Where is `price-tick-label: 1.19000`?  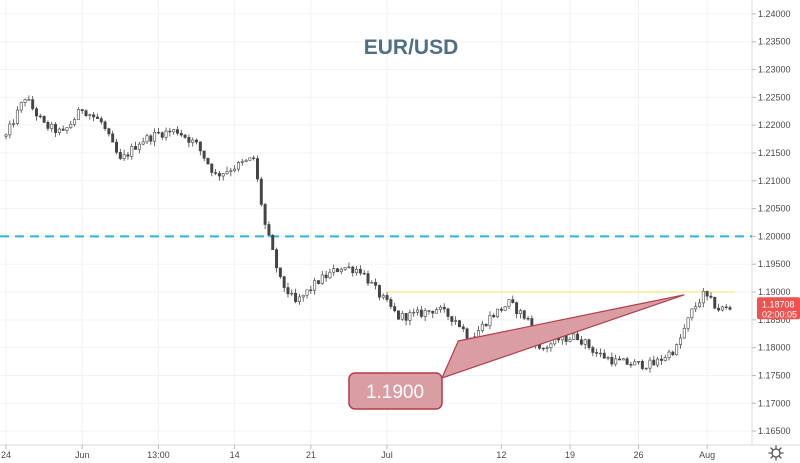
price-tick-label: 1.19000 is located at coordinates (774, 292).